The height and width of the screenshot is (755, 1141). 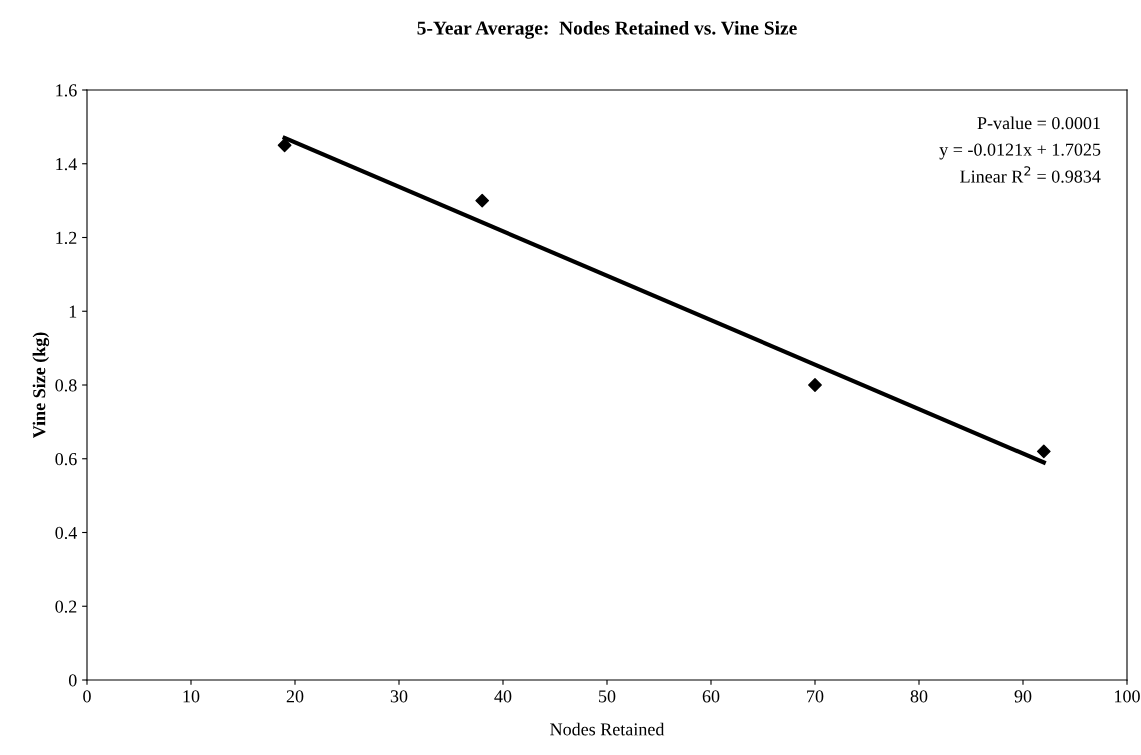 I want to click on y-tick-label: 1, so click(x=73, y=311).